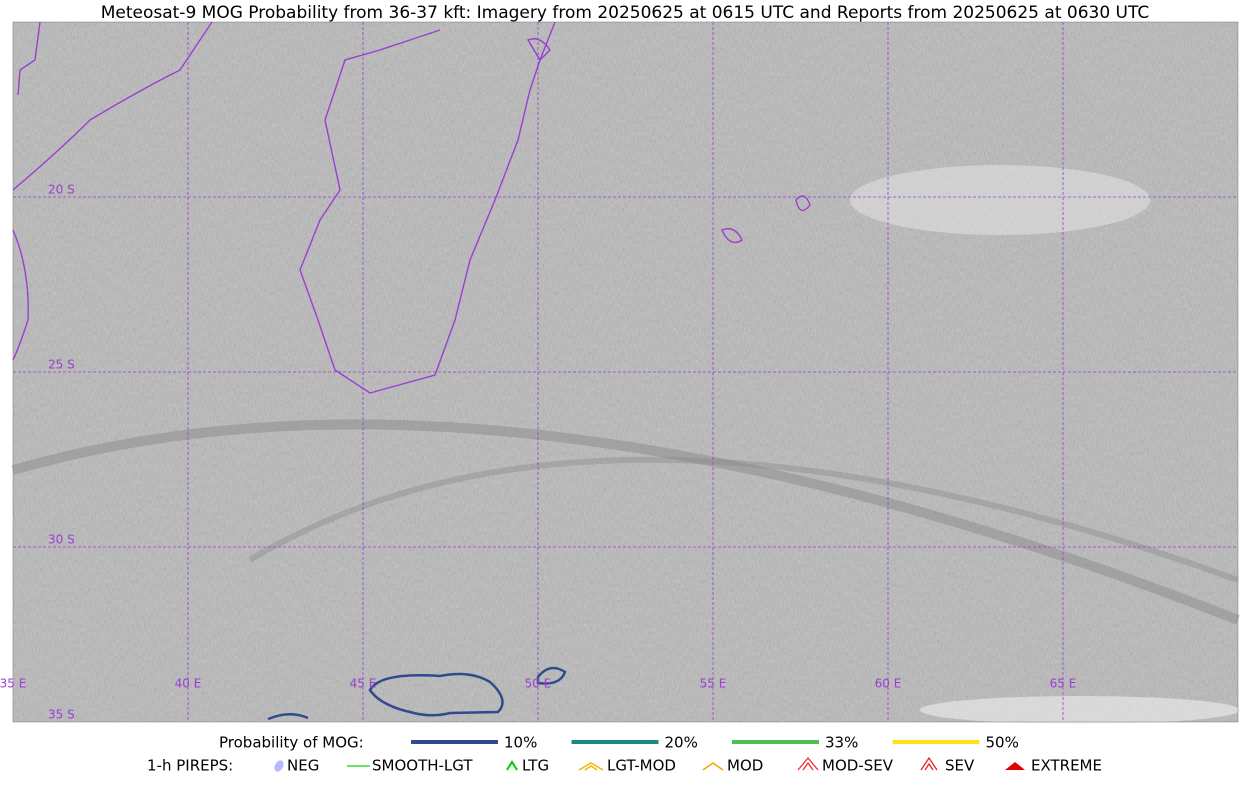 The image size is (1250, 786). What do you see at coordinates (713, 684) in the screenshot?
I see `lon-label: 55 E` at bounding box center [713, 684].